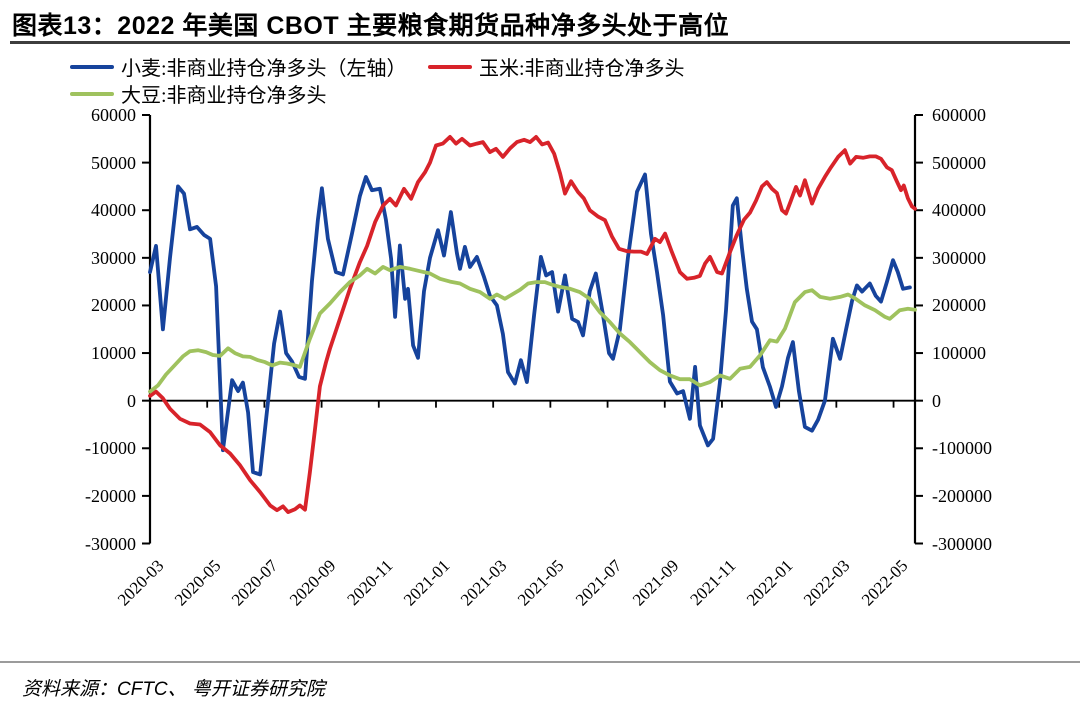 The width and height of the screenshot is (1080, 716). What do you see at coordinates (110, 543) in the screenshot?
I see `left-axis-tick-label: -30000` at bounding box center [110, 543].